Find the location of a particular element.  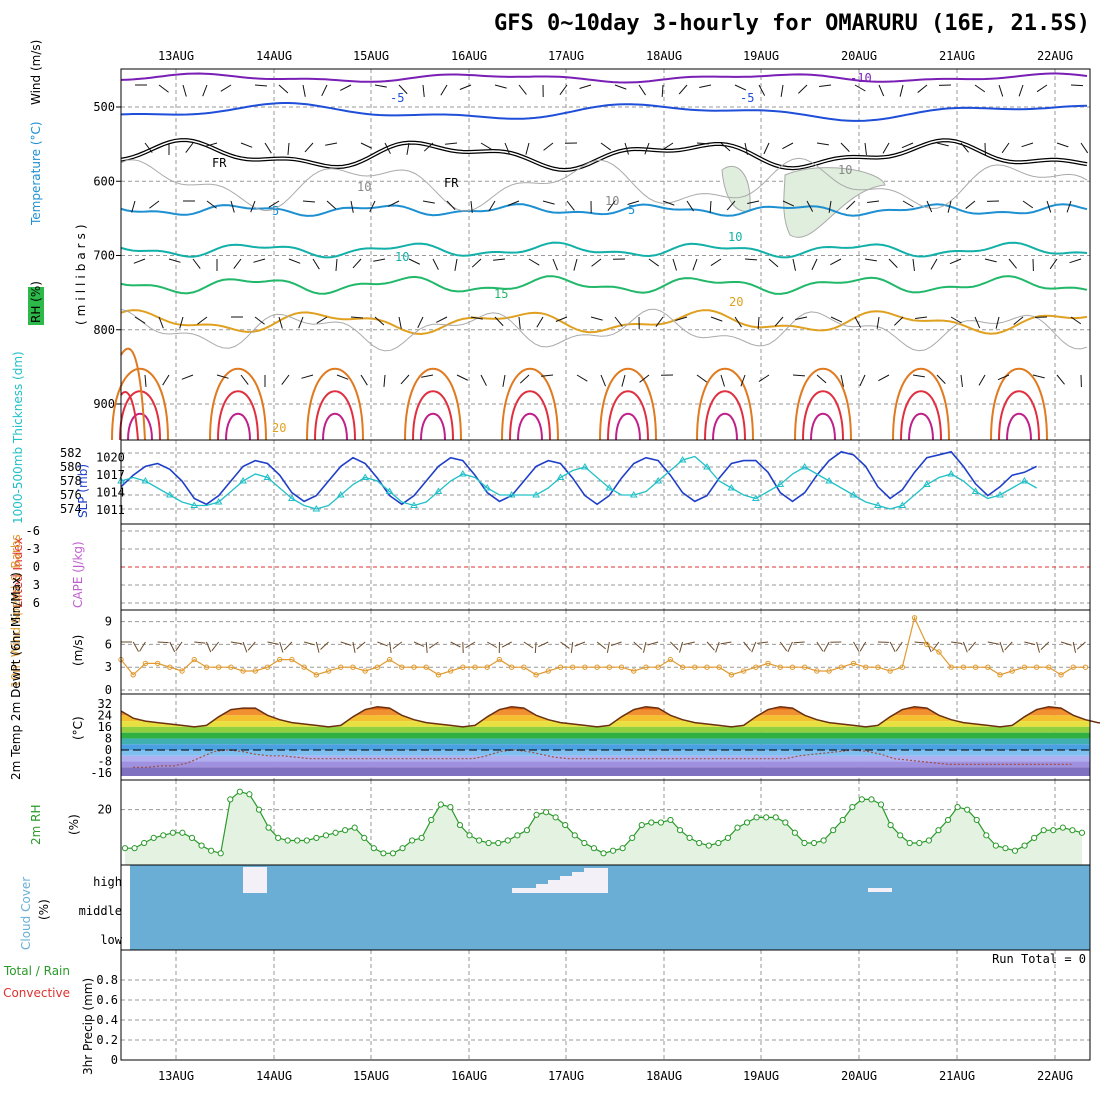

thickness-line is located at coordinates (578, 482).